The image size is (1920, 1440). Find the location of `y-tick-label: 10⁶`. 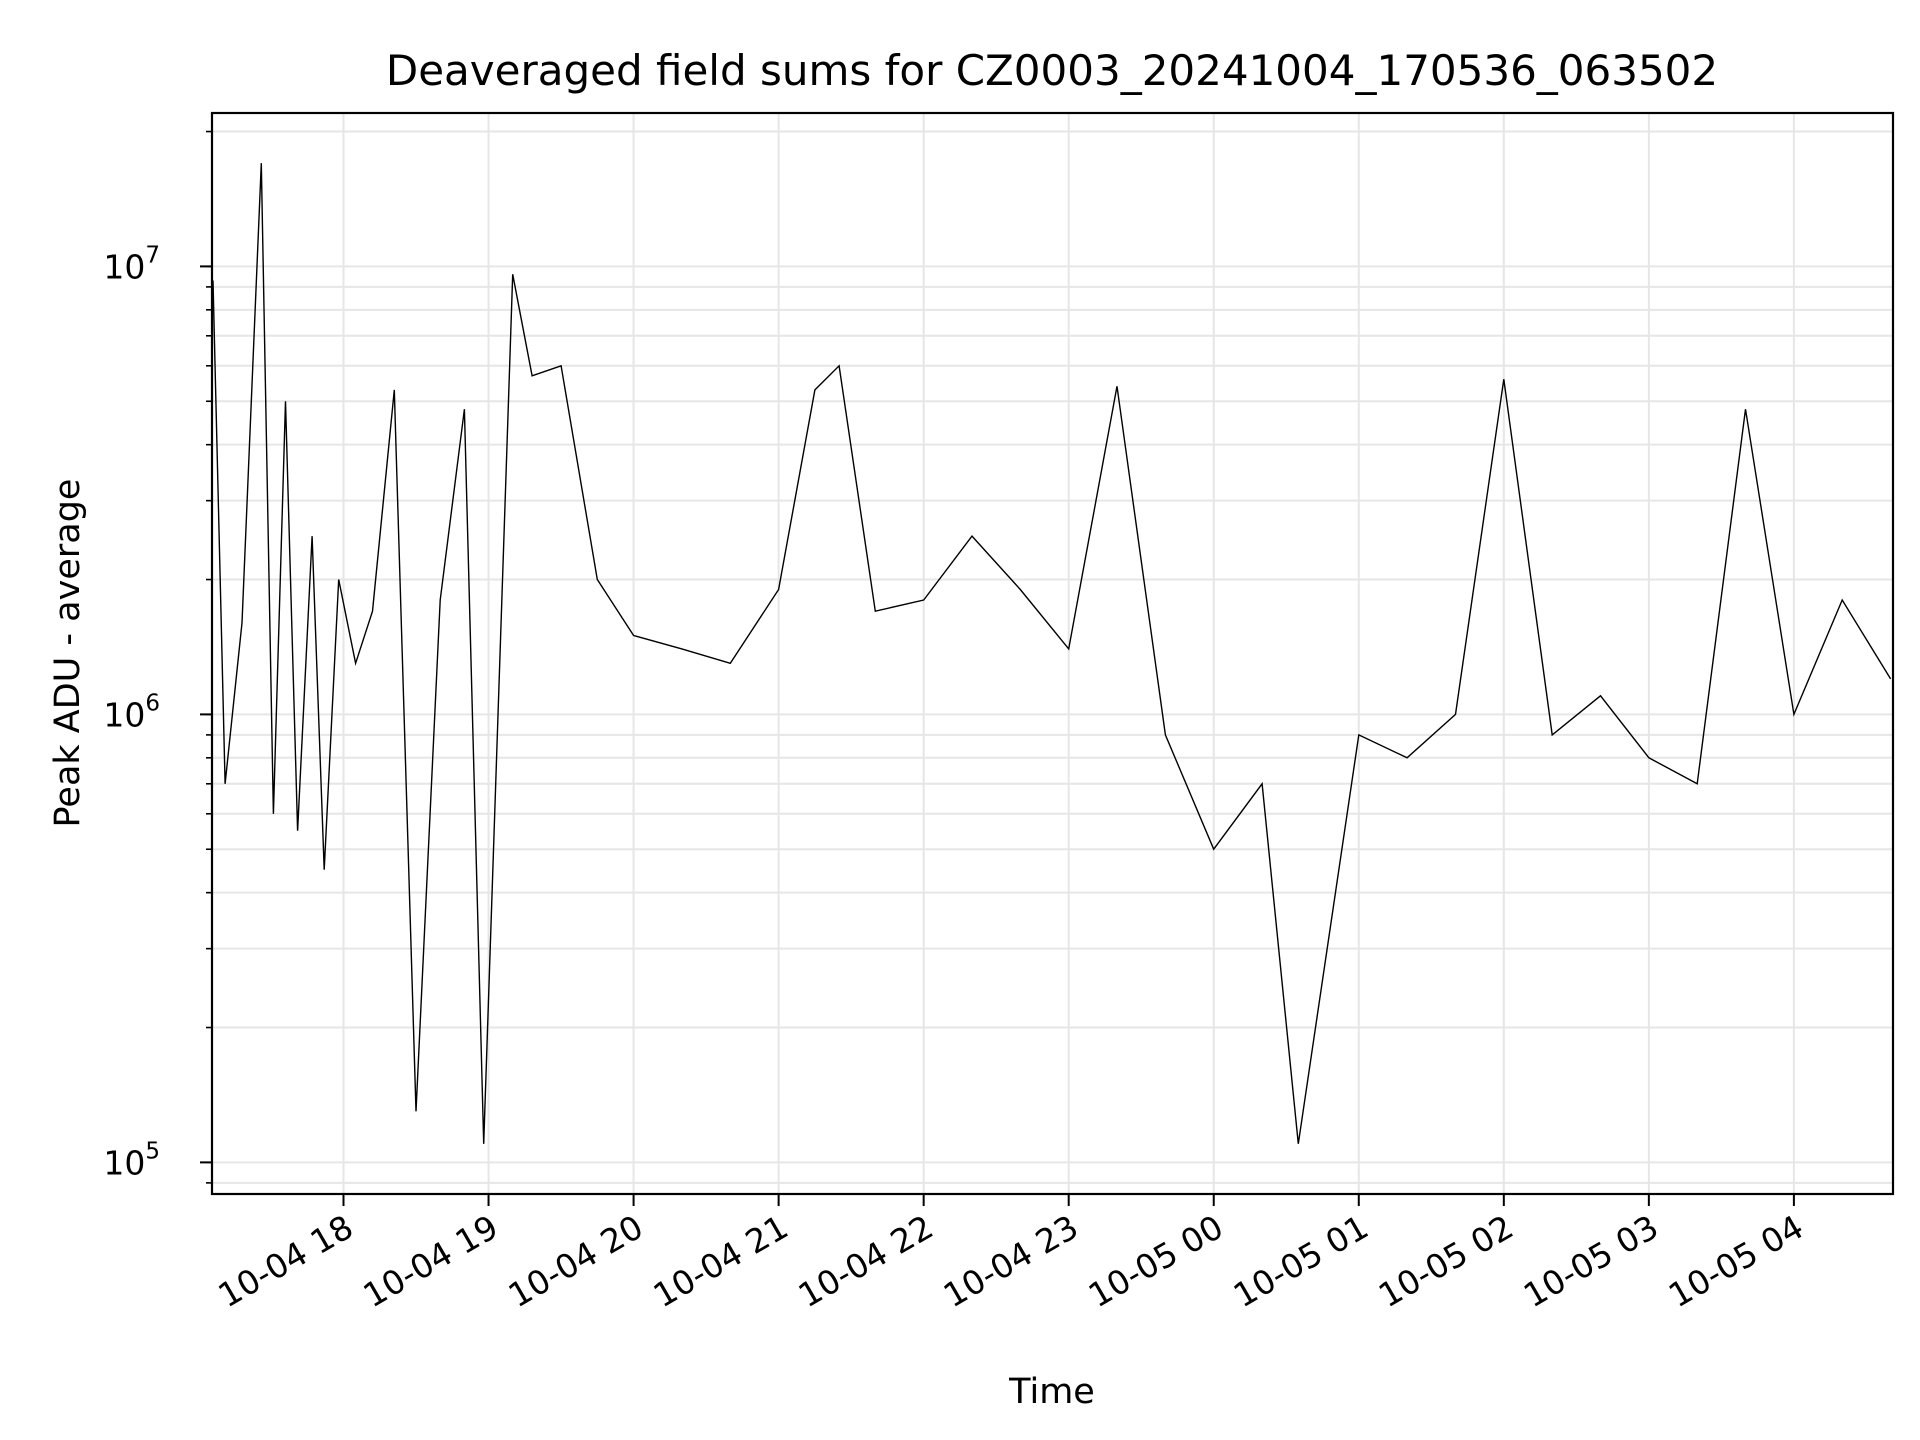

y-tick-label: 10⁶ is located at coordinates (131, 712).